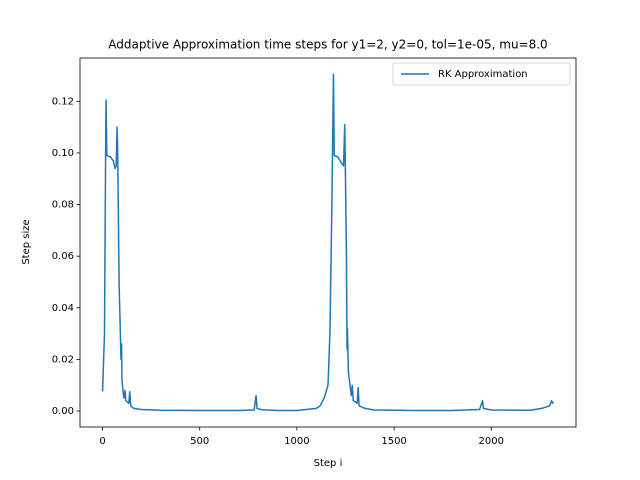 The height and width of the screenshot is (480, 640). What do you see at coordinates (63, 411) in the screenshot?
I see `y-tick-label: 0.00` at bounding box center [63, 411].